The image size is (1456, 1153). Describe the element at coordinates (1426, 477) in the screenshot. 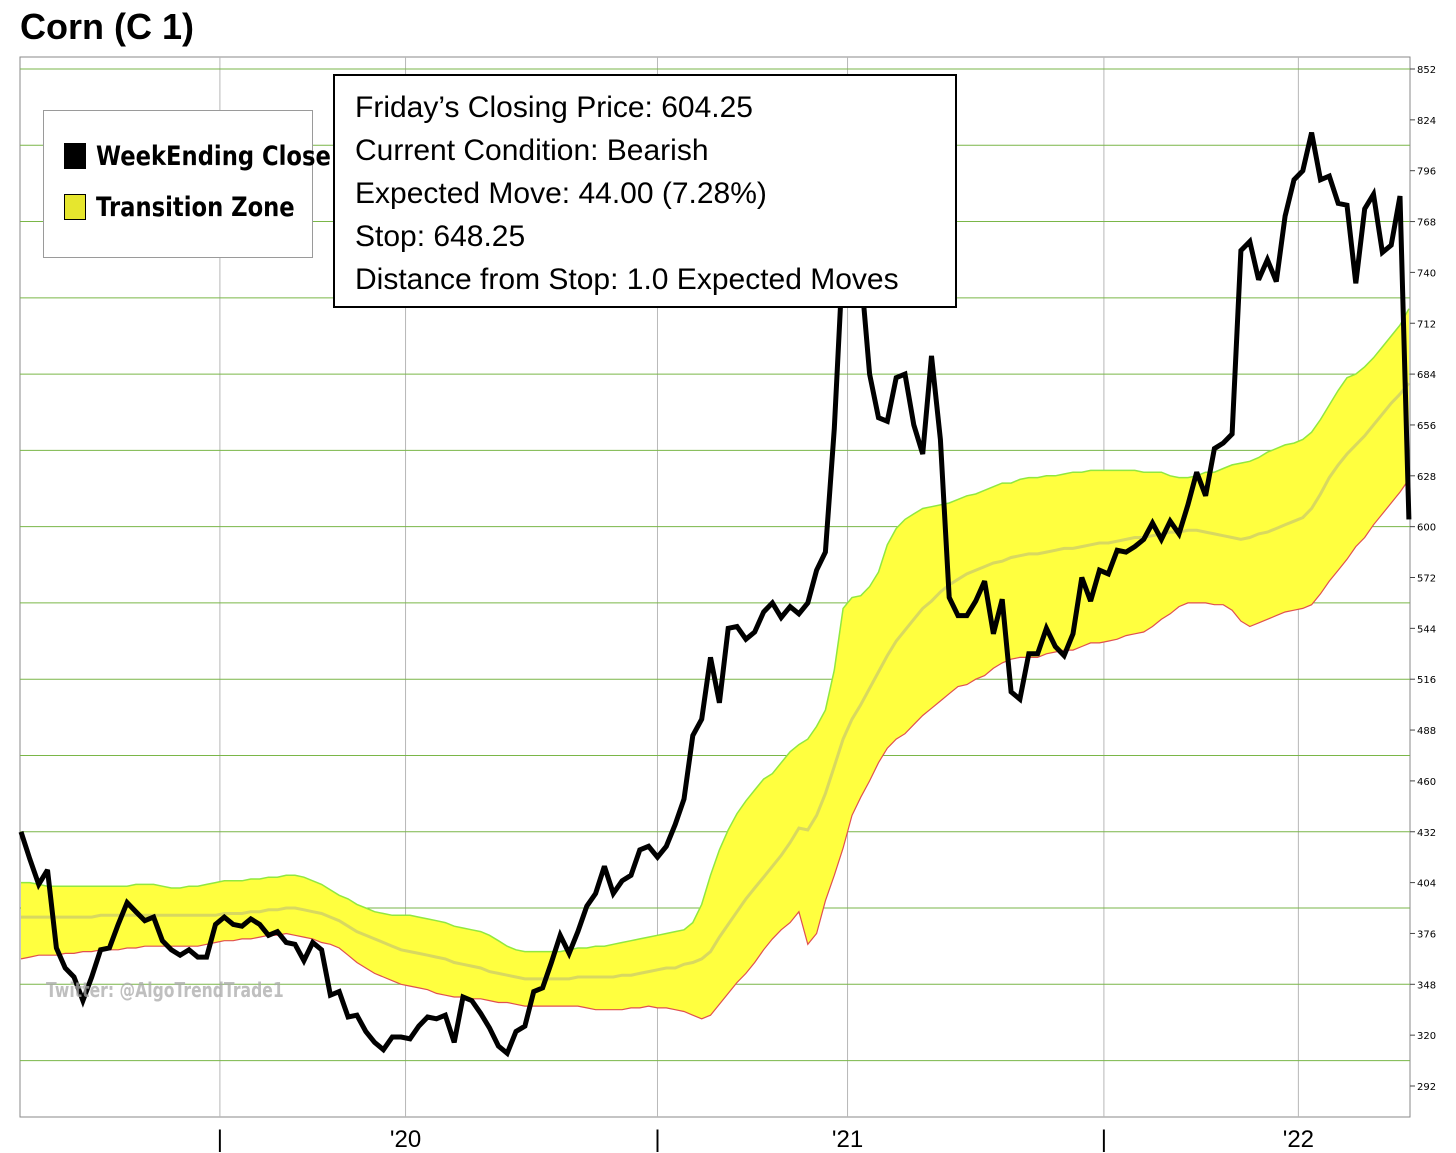

I see `y-tick-label-12: 628` at that location.